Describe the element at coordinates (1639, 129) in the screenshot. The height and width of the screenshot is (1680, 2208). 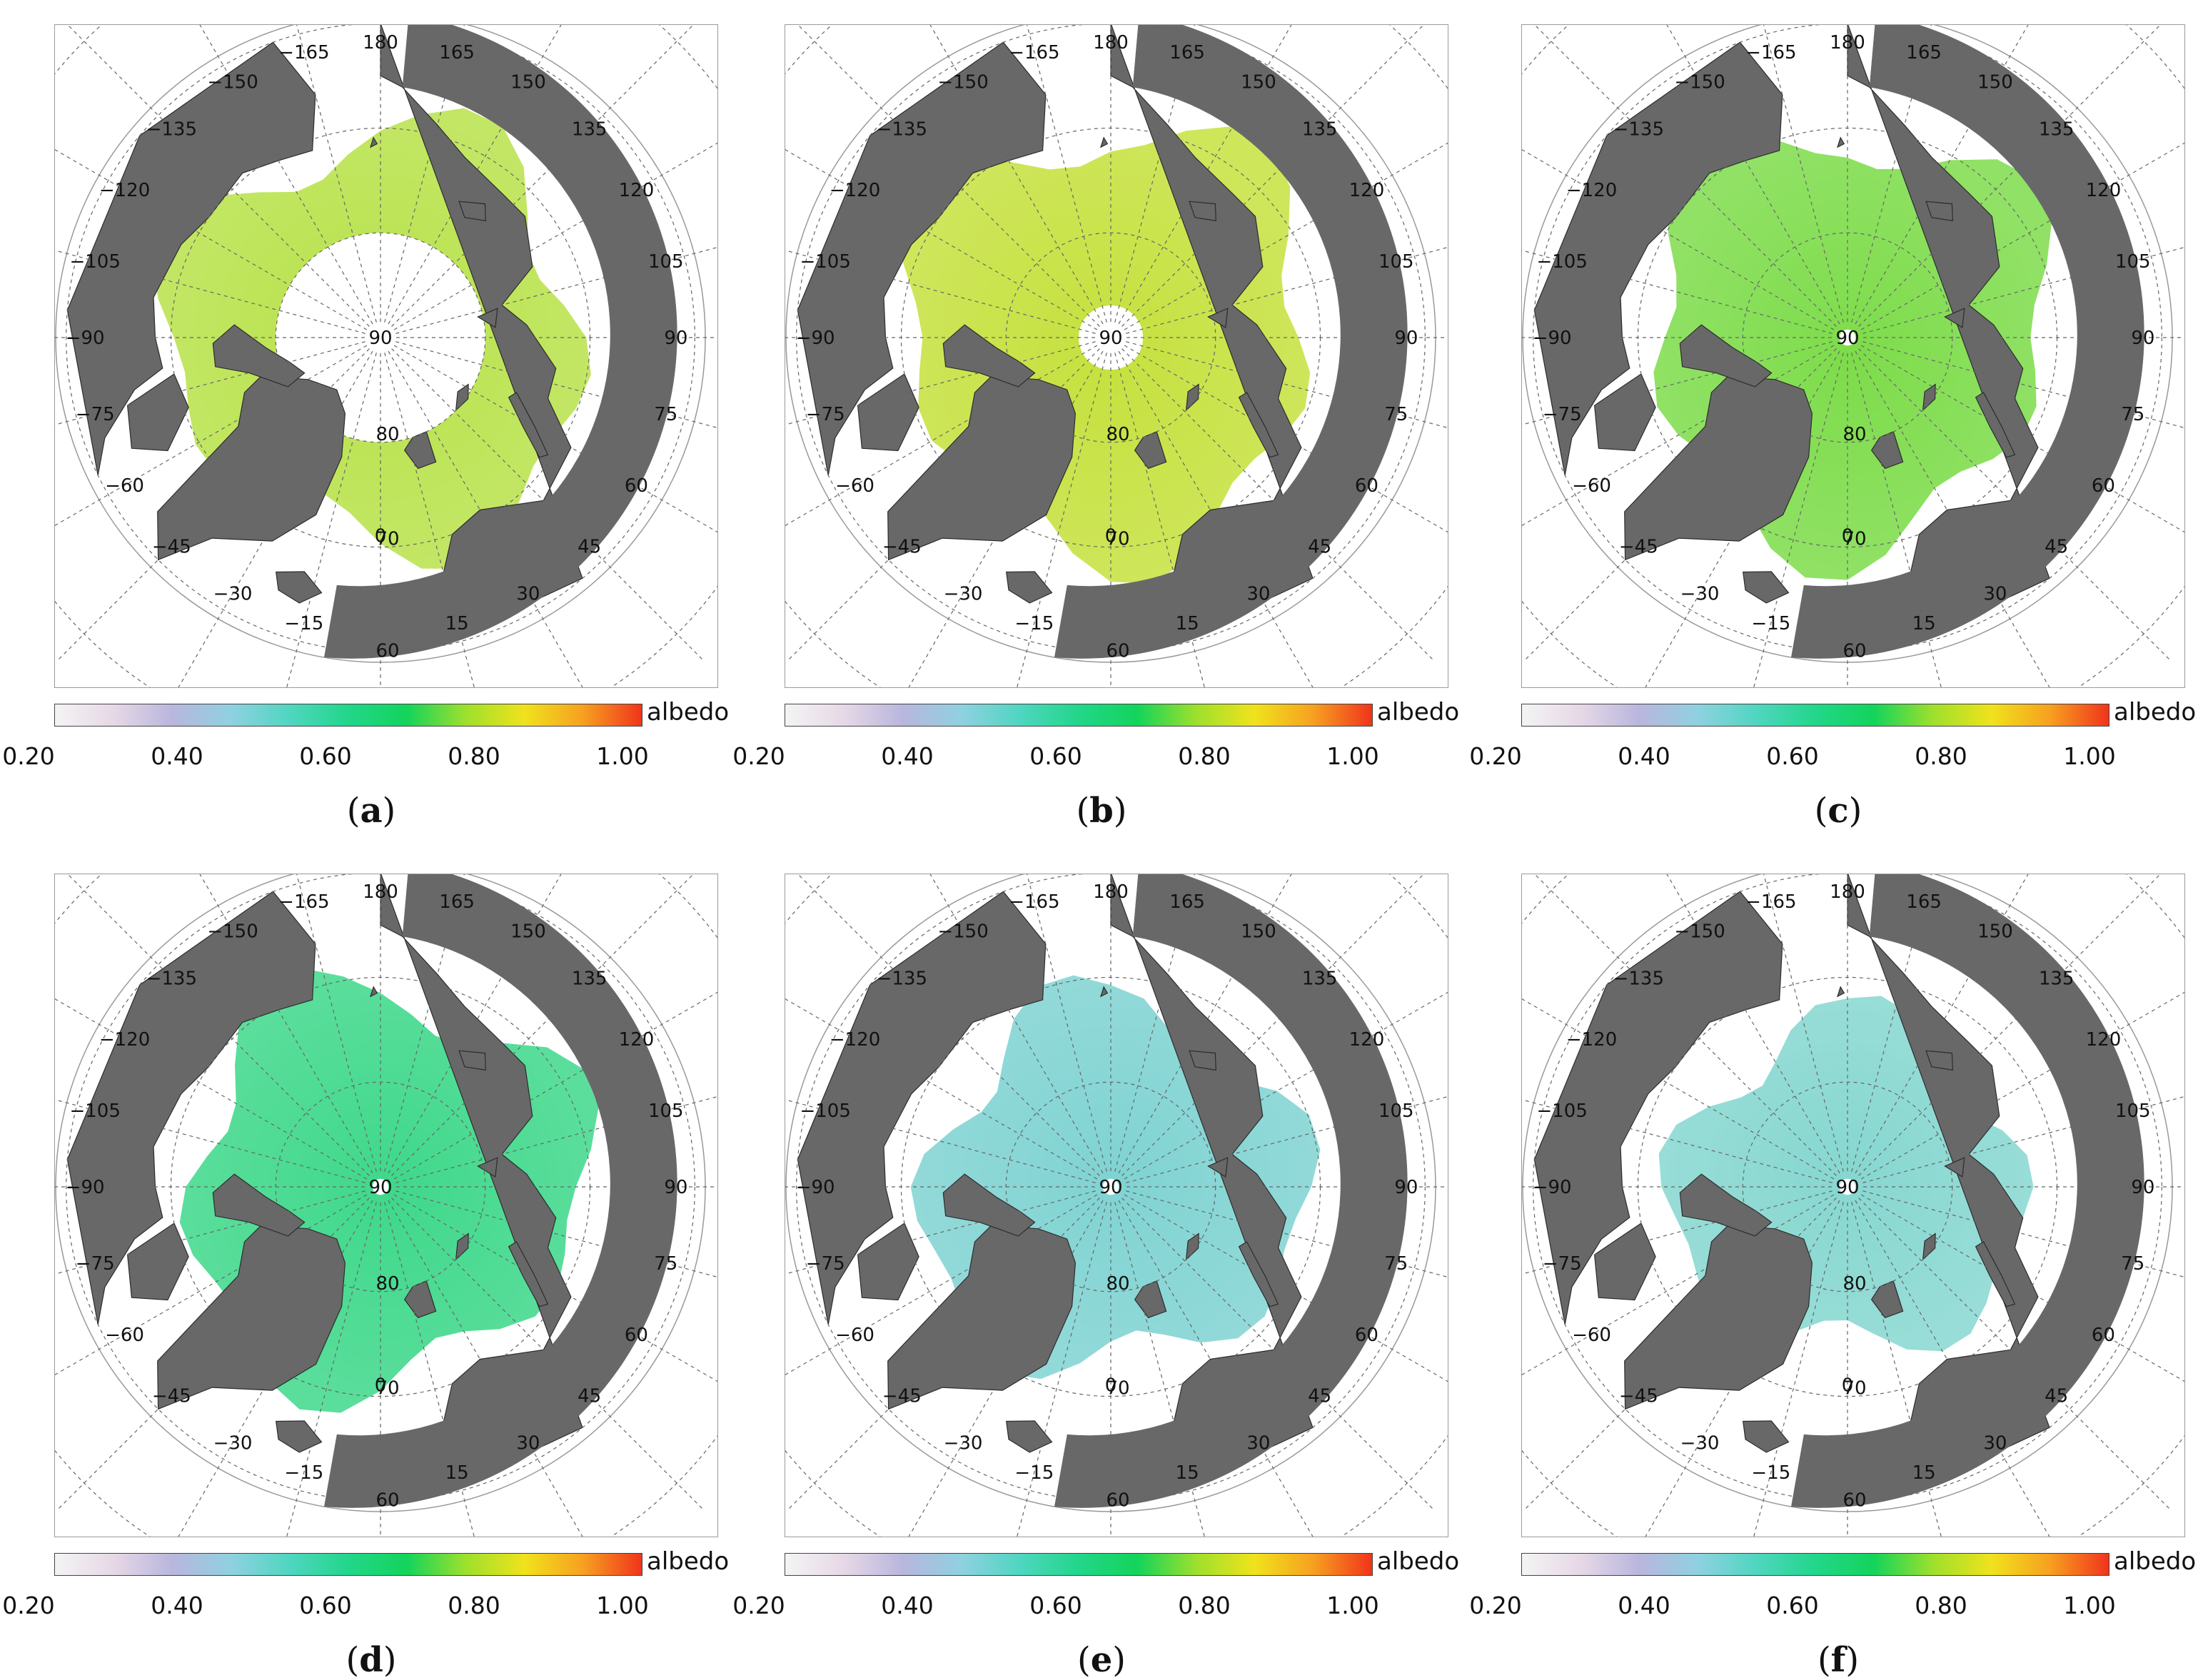
I see `meridian-label: −135` at that location.